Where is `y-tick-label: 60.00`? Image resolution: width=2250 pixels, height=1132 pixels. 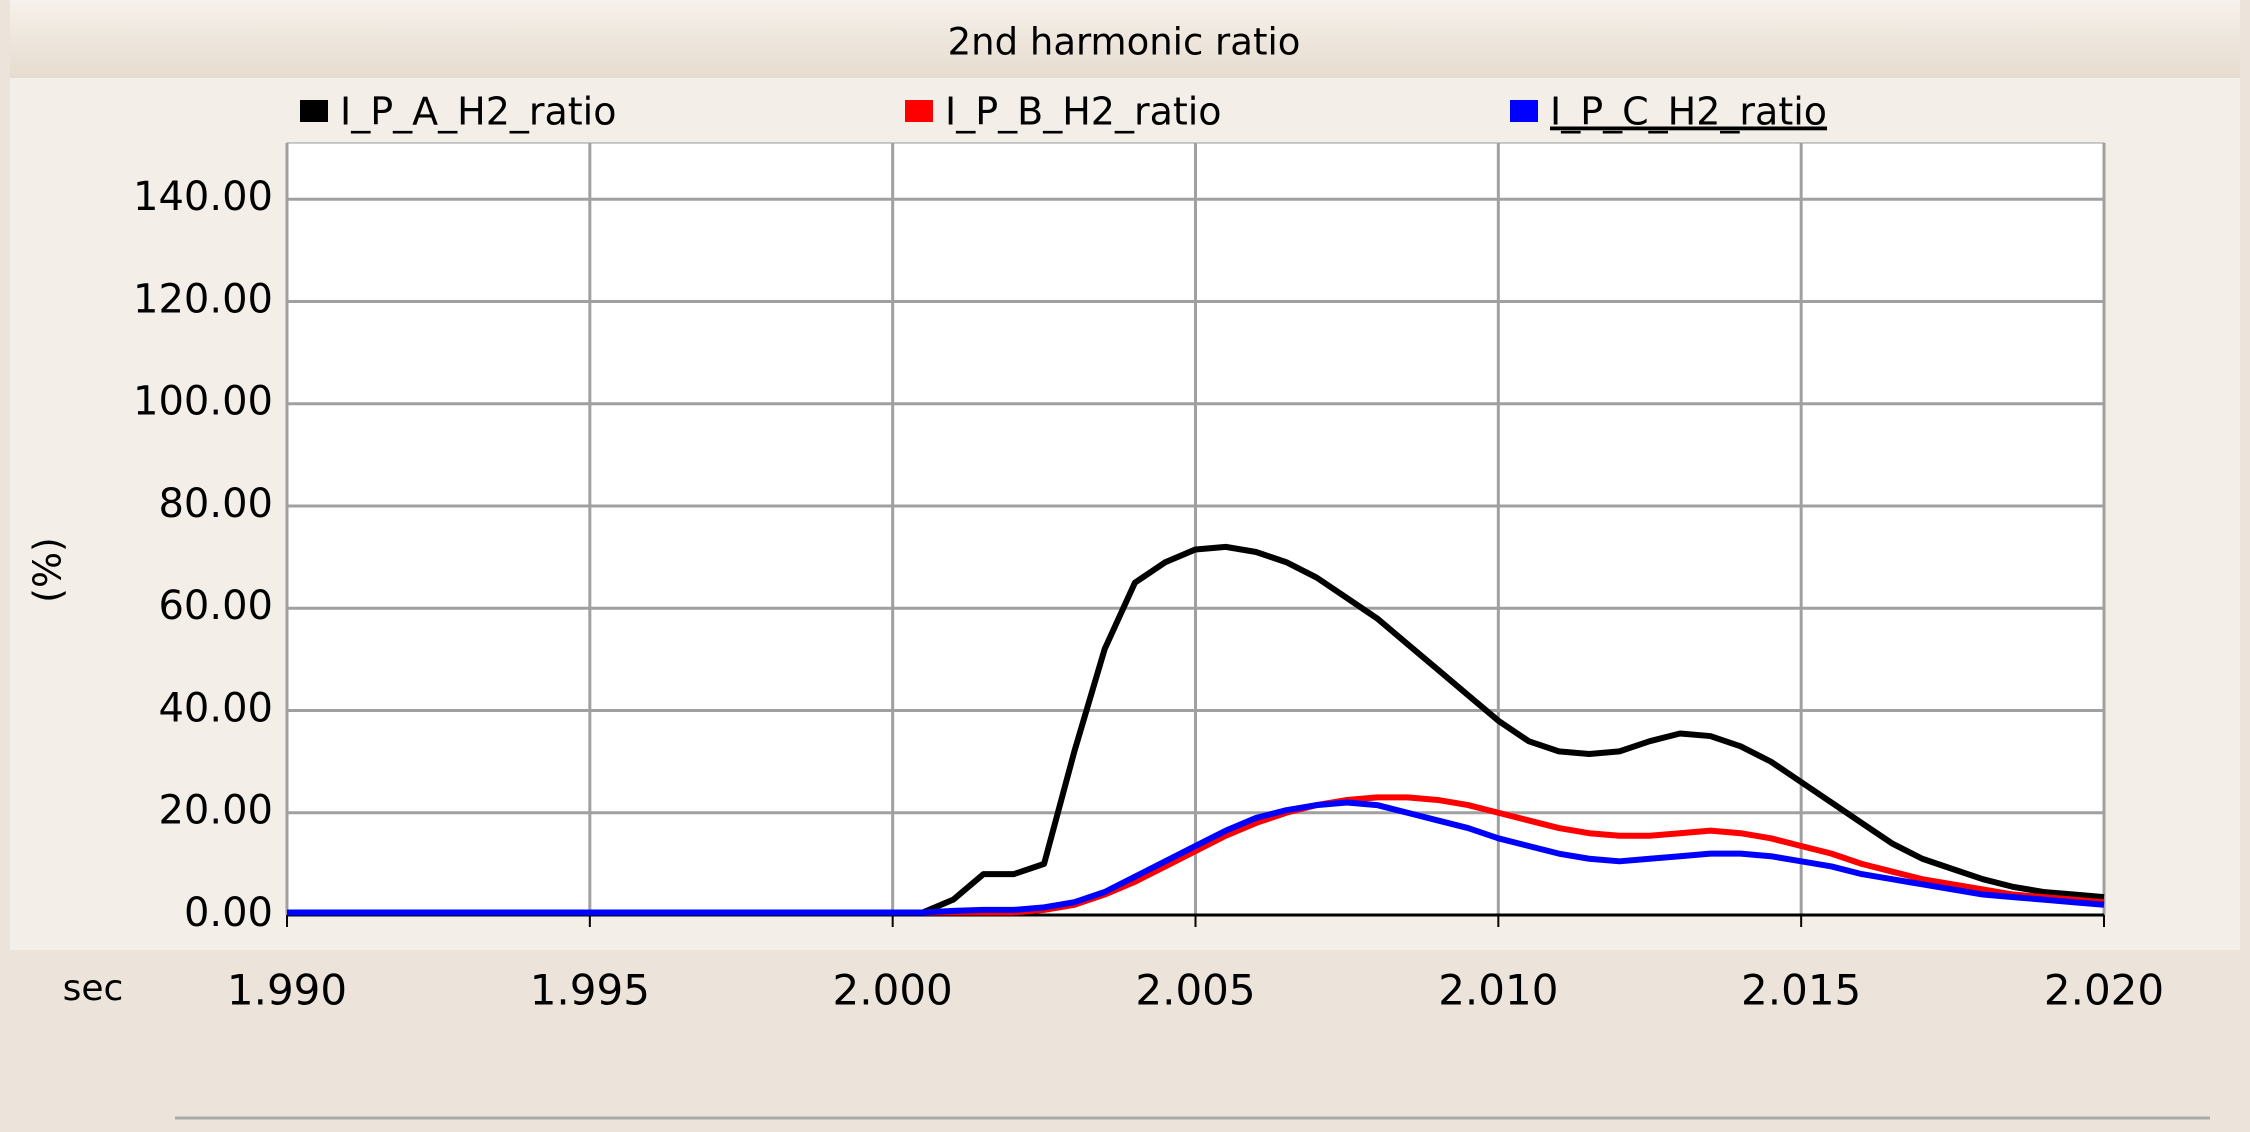 y-tick-label: 60.00 is located at coordinates (215, 606).